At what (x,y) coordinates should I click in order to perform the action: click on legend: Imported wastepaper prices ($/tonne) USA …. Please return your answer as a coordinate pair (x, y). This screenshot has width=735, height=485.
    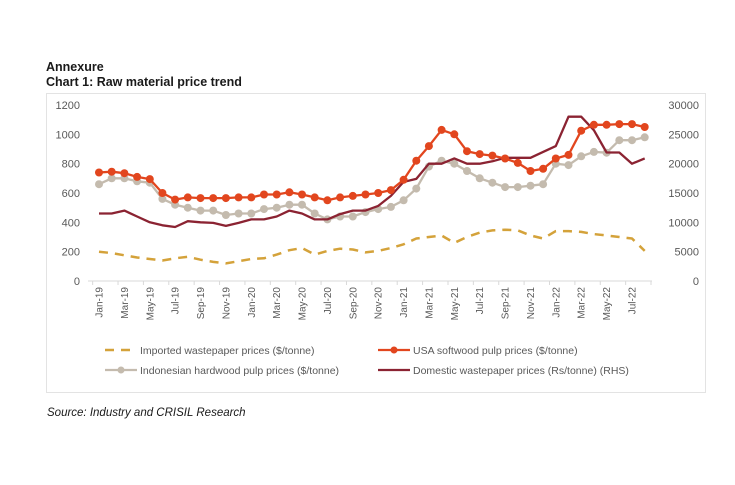
    Looking at the image, I should click on (367, 361).